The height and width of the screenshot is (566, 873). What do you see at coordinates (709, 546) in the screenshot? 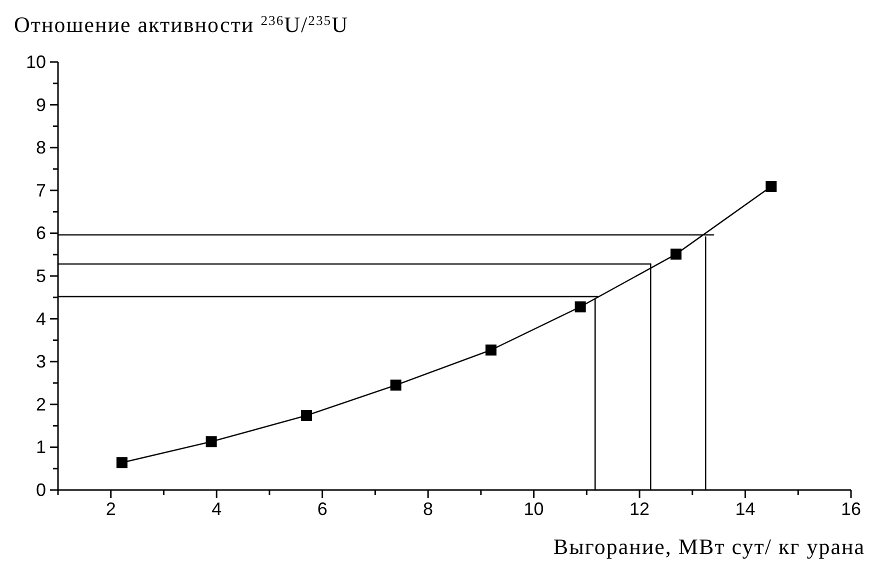
I see `x-axis-title: Выгорание, МВт сут/ кг урана` at bounding box center [709, 546].